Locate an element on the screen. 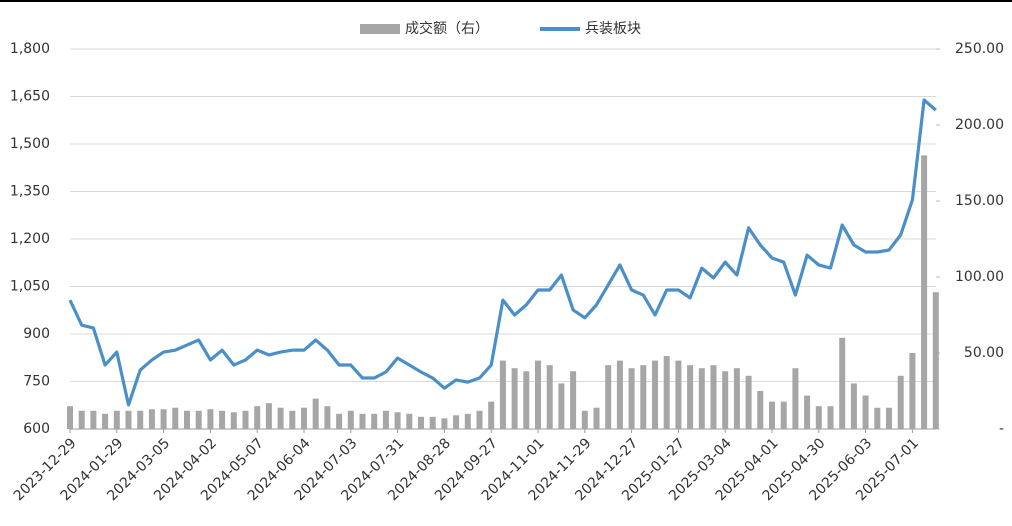  y-tick-label: 1,500 is located at coordinates (30, 144).